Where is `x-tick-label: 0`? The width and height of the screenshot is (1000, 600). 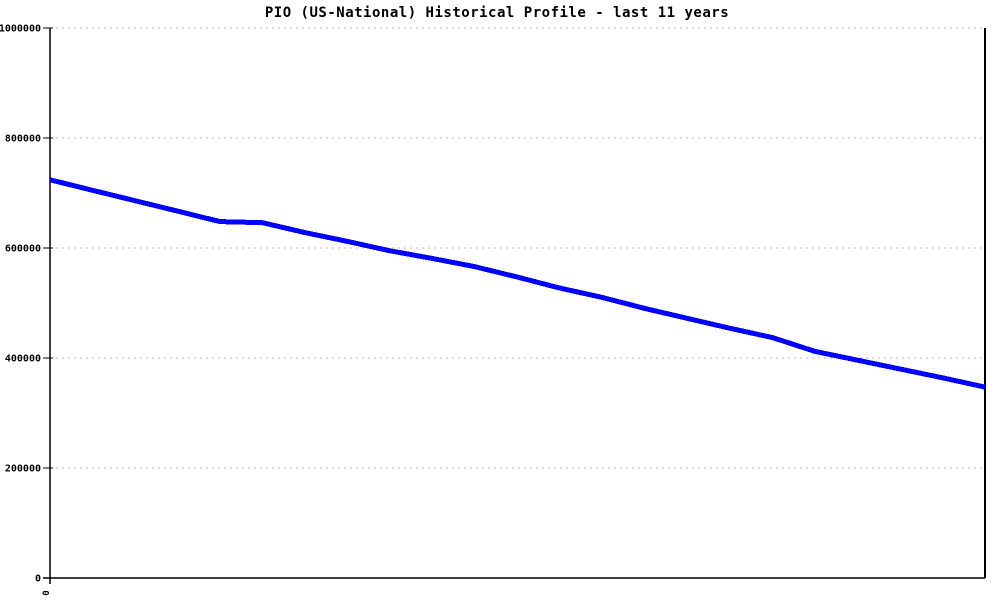 x-tick-label: 0 is located at coordinates (47, 592).